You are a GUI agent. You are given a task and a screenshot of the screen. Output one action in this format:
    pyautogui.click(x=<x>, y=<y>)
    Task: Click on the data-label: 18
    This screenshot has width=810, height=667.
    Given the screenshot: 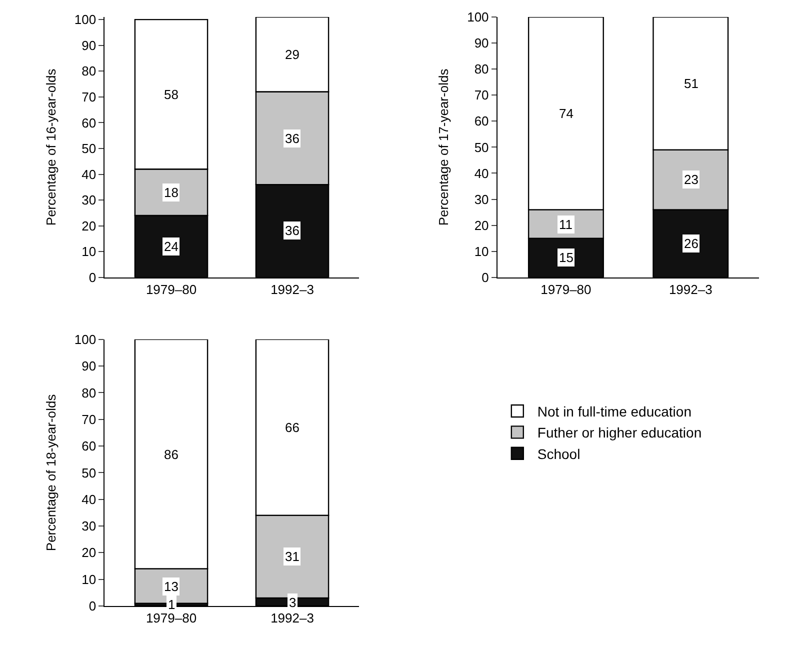 What is the action you would take?
    pyautogui.click(x=171, y=192)
    